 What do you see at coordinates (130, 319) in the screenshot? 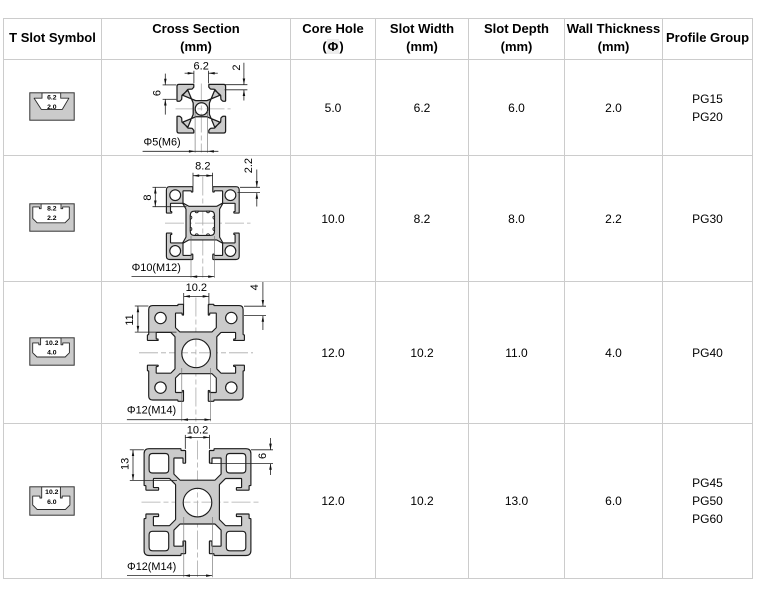
I see `svg-text: 11` at bounding box center [130, 319].